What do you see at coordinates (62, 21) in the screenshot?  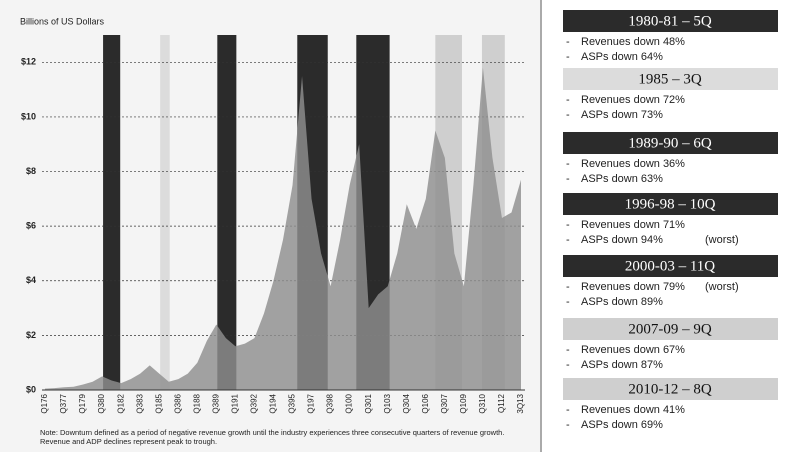 I see `y-axis-label: Billions of US Dollars` at bounding box center [62, 21].